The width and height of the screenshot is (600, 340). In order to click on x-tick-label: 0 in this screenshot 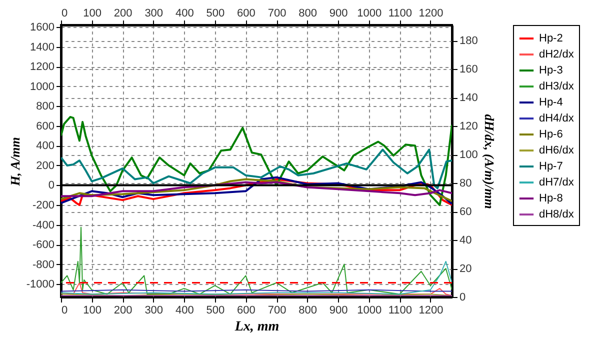, I will do `click(65, 14)`.